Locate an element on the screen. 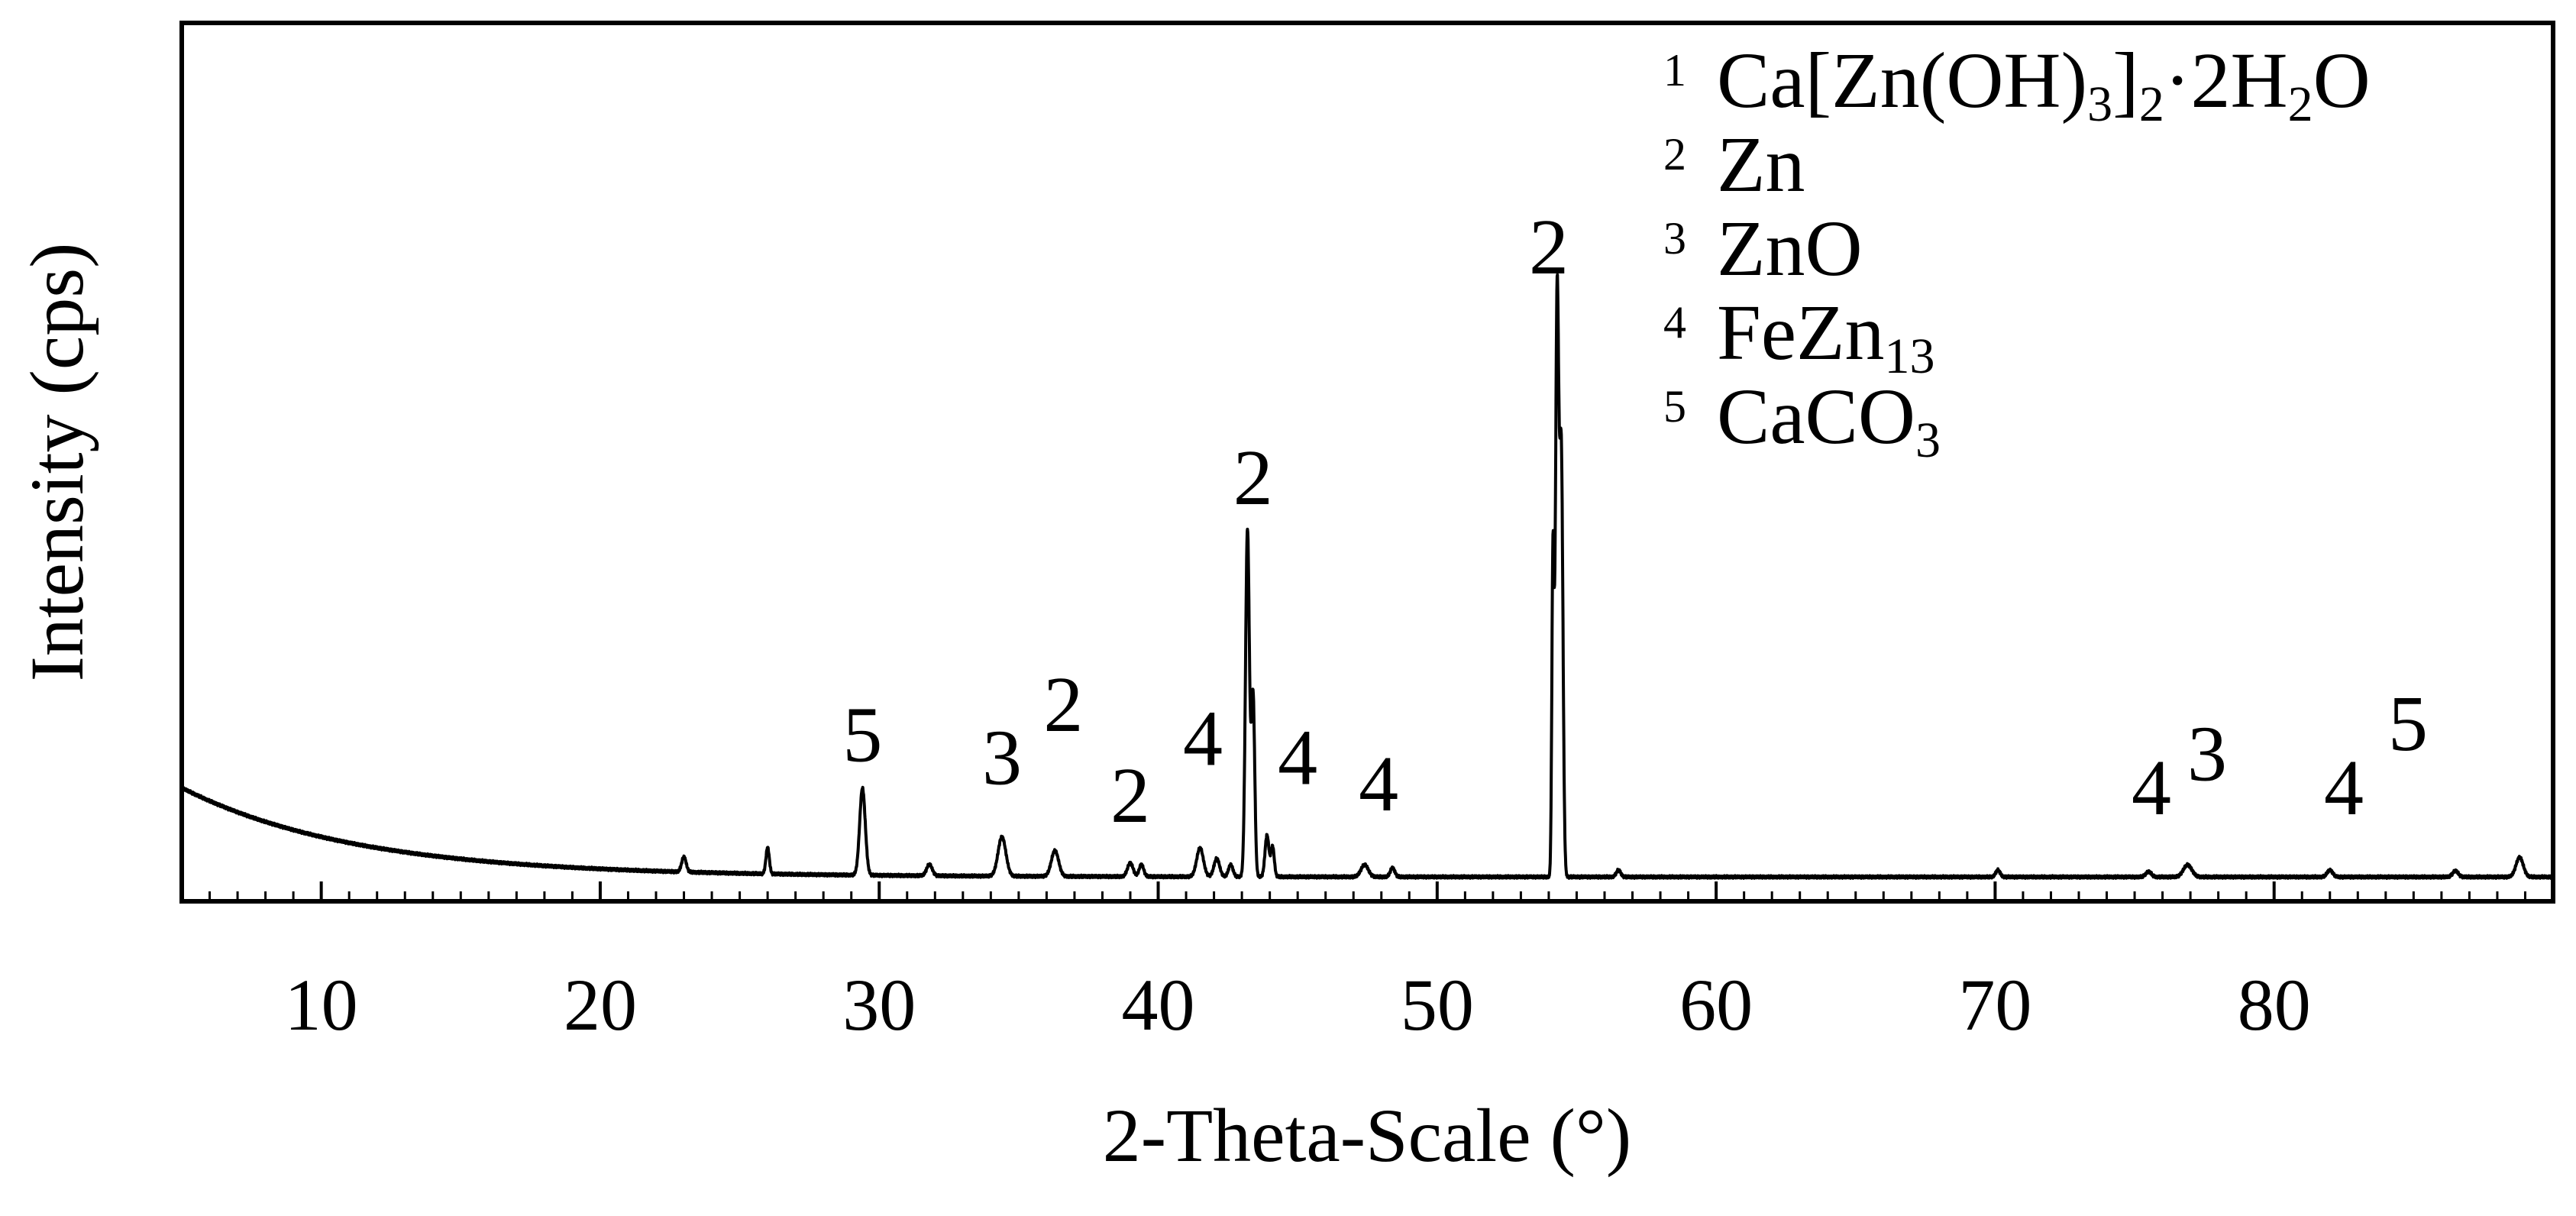 This screenshot has height=1216, width=2576. legend-number: 2 is located at coordinates (1674, 154).